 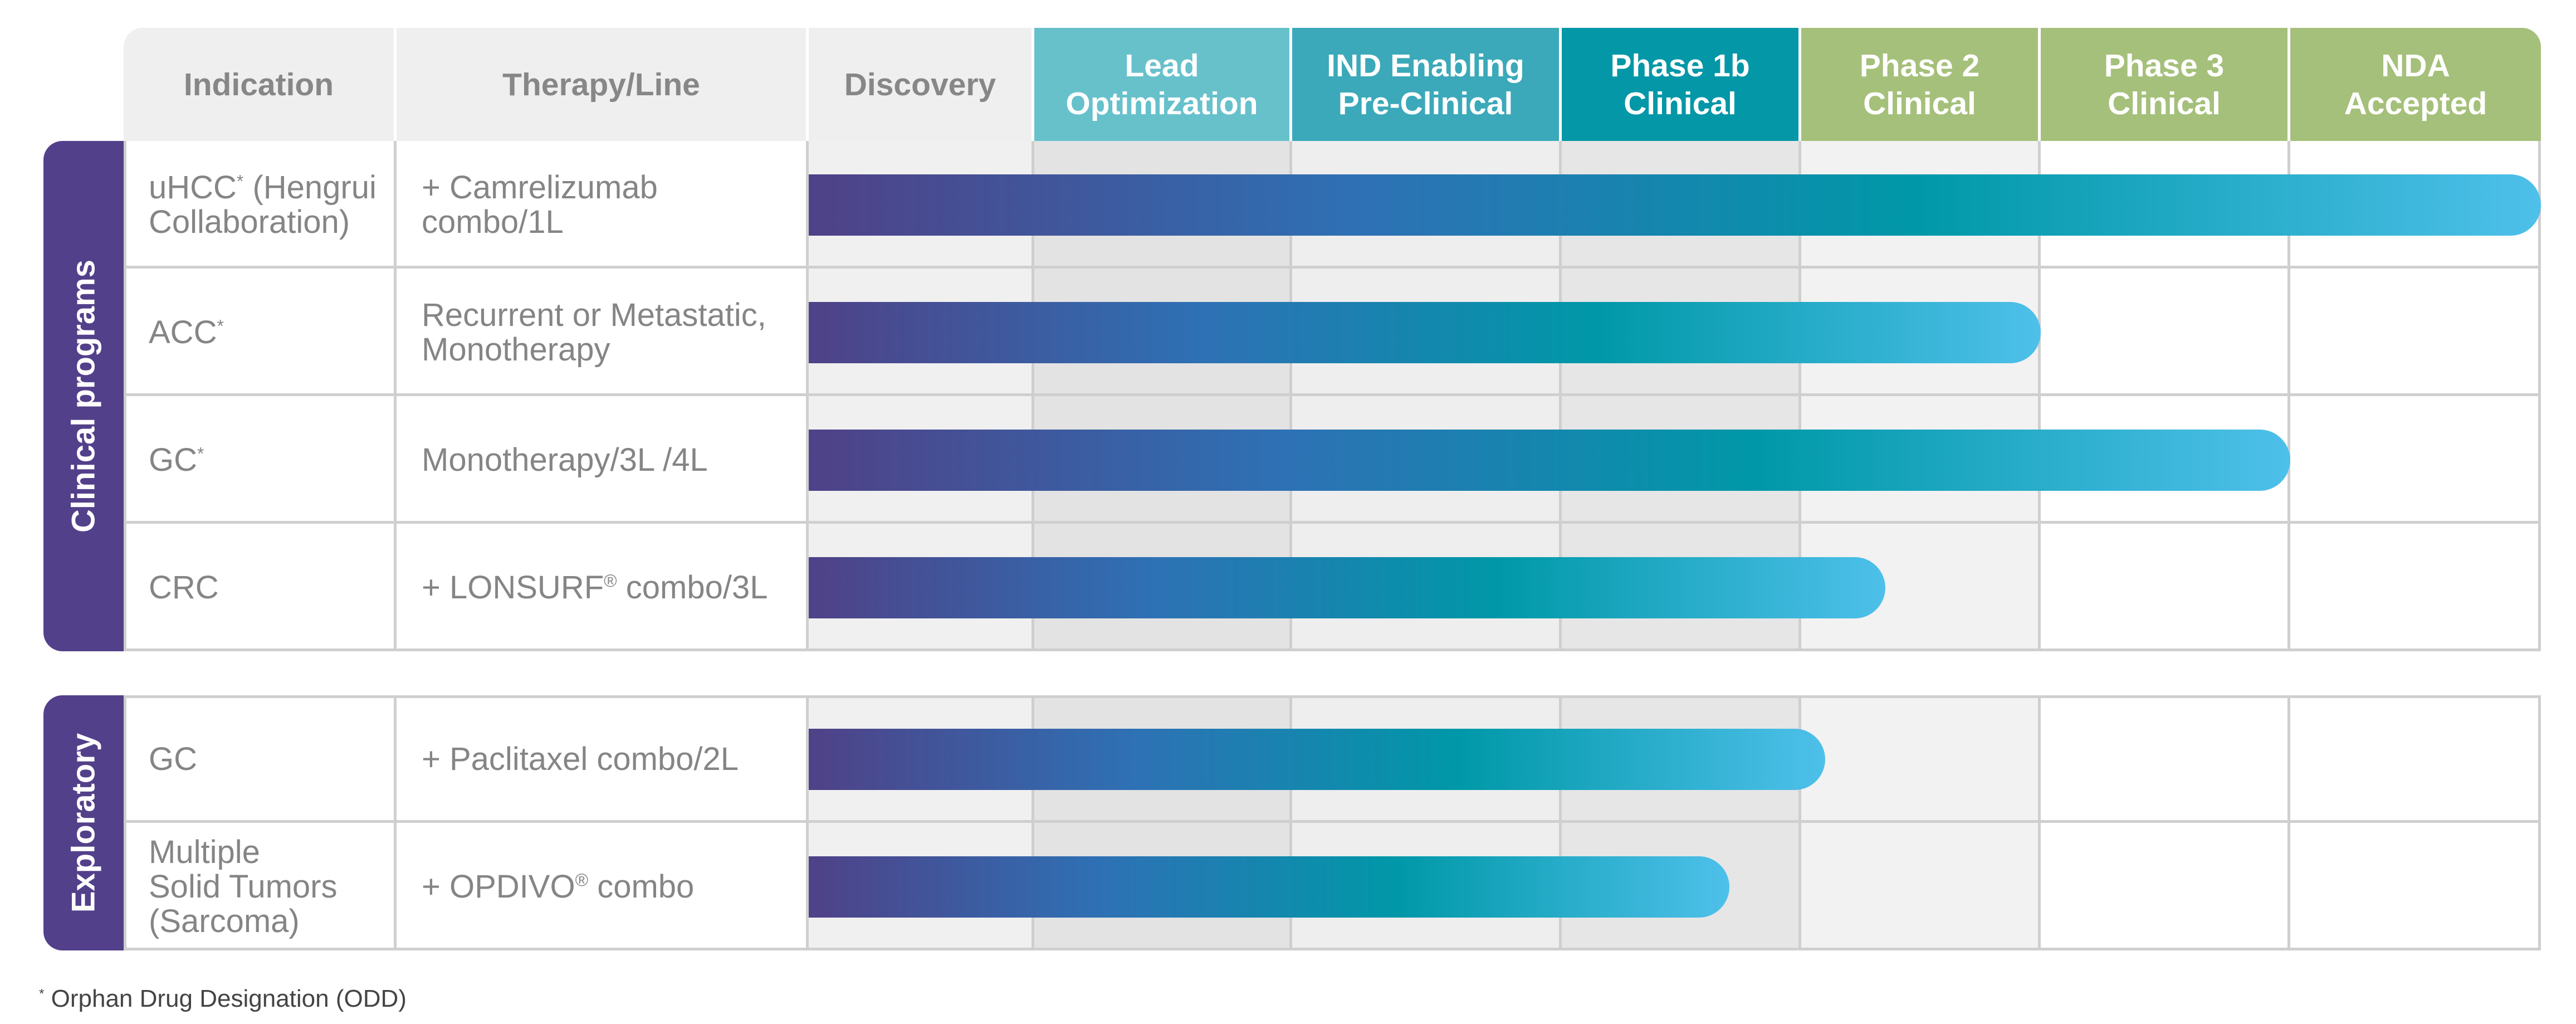 I want to click on therapy-label: Recurrent or Metastatic, Monotherapy, so click(x=613, y=332).